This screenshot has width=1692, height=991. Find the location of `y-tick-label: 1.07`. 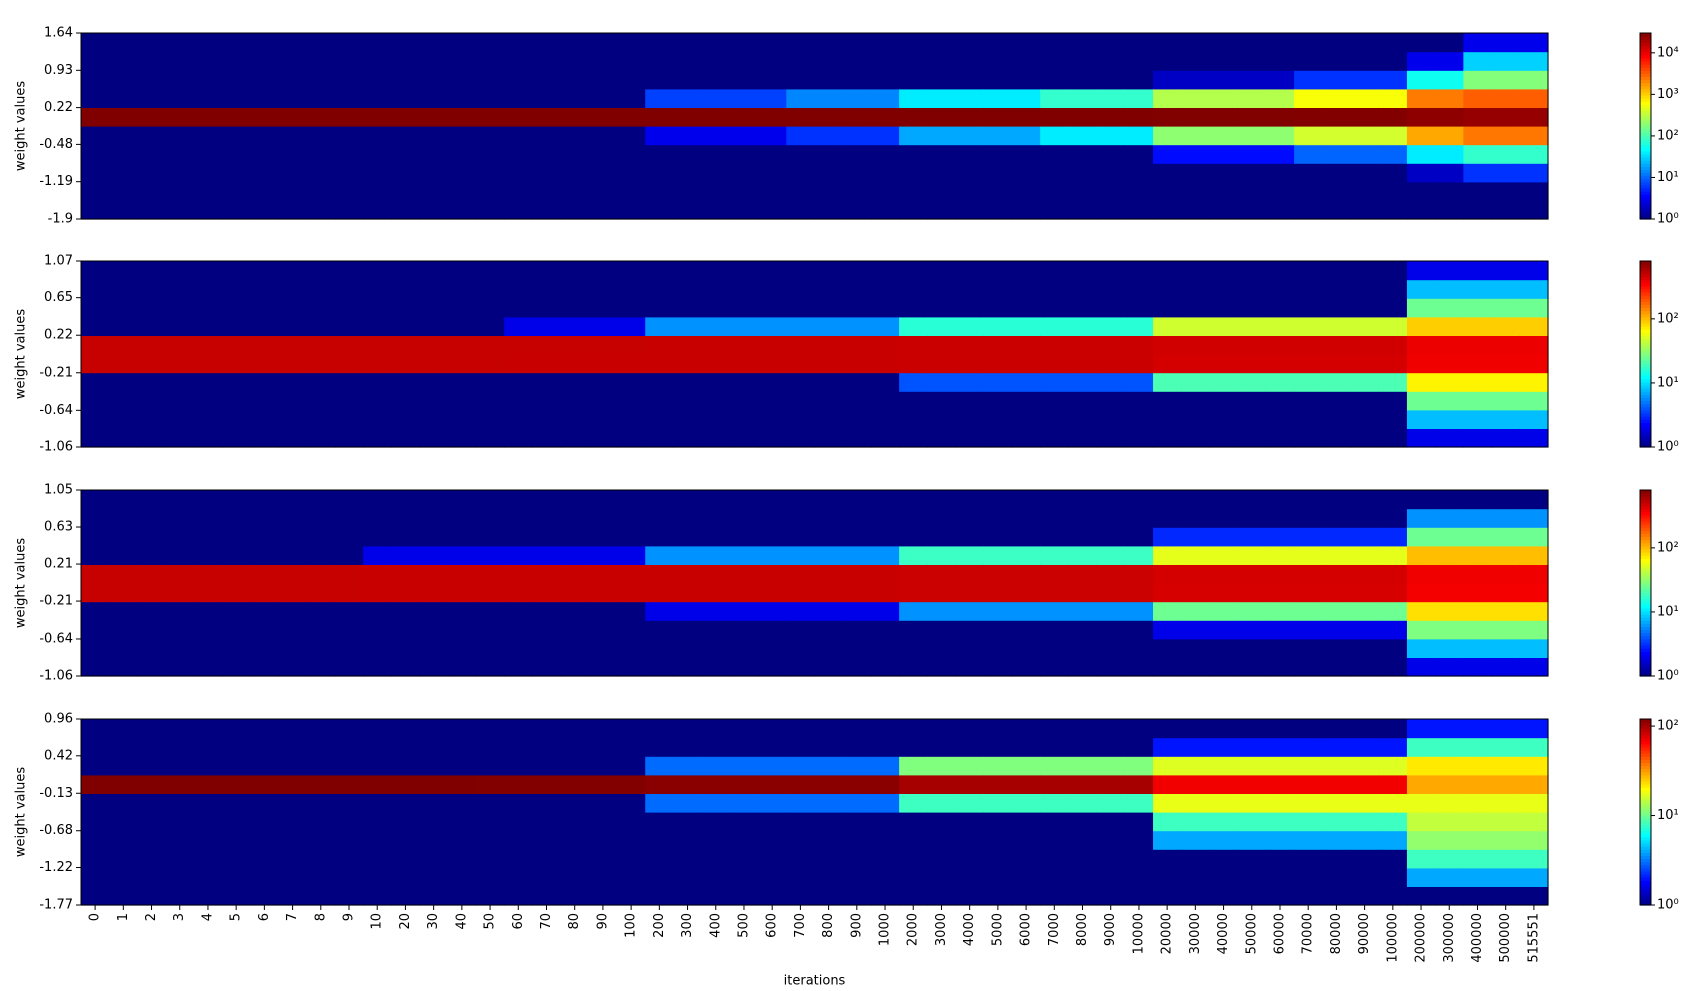

y-tick-label: 1.07 is located at coordinates (58, 261).